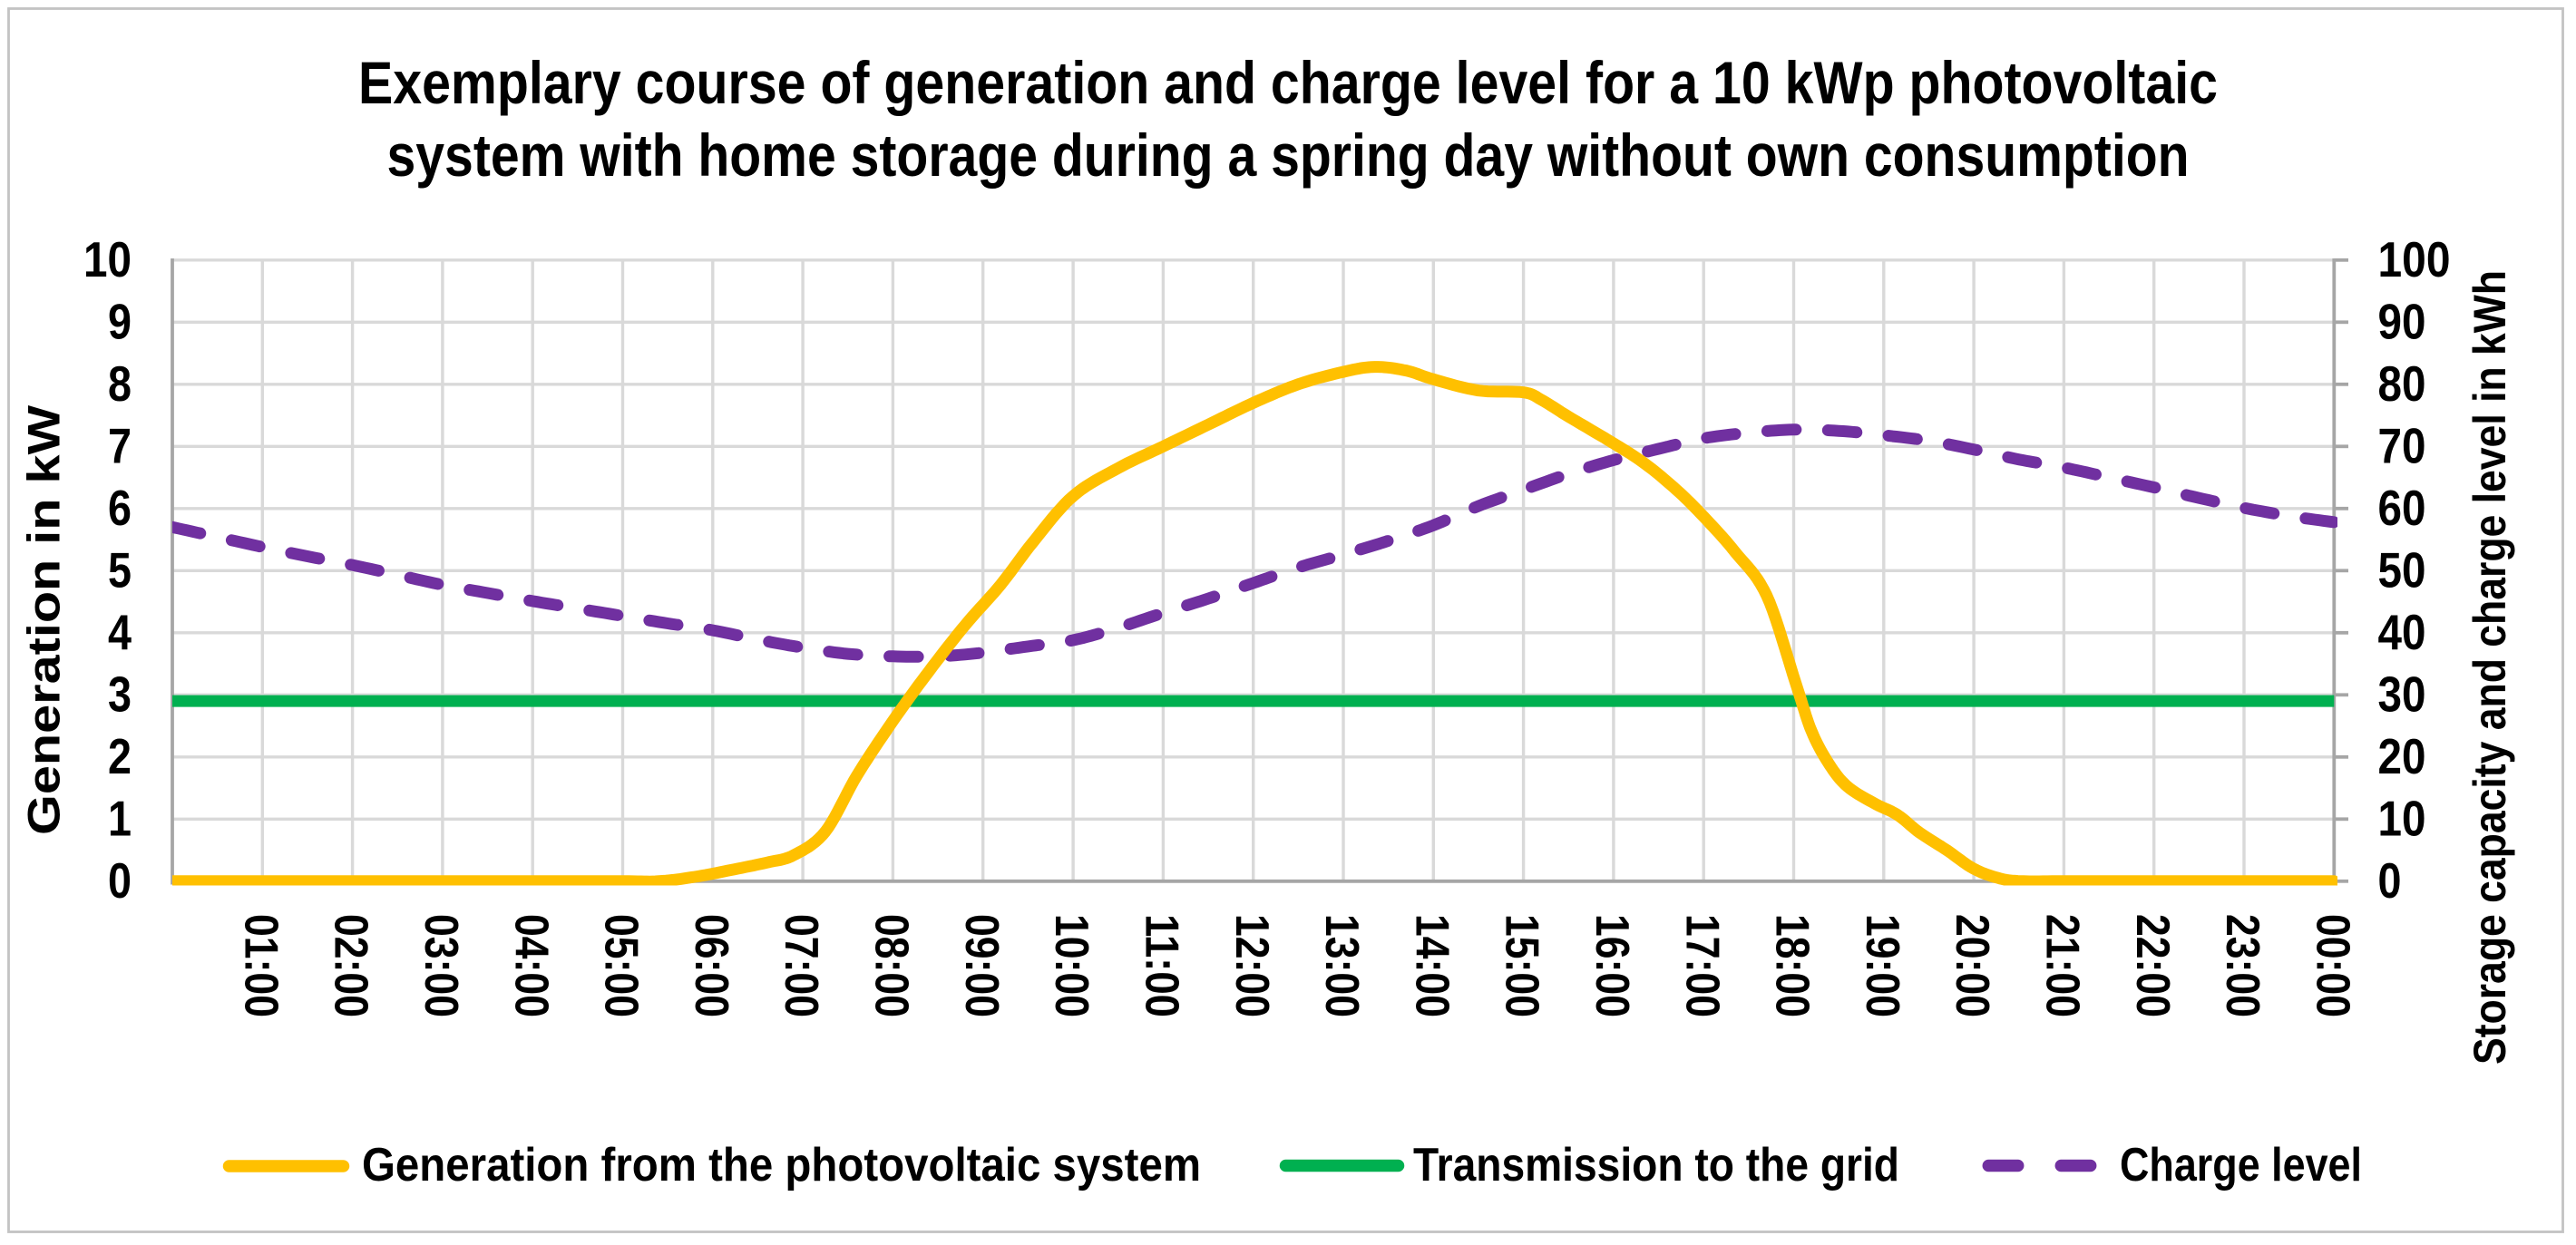 The width and height of the screenshot is (2576, 1245). I want to click on svg-text: 4, so click(120, 632).